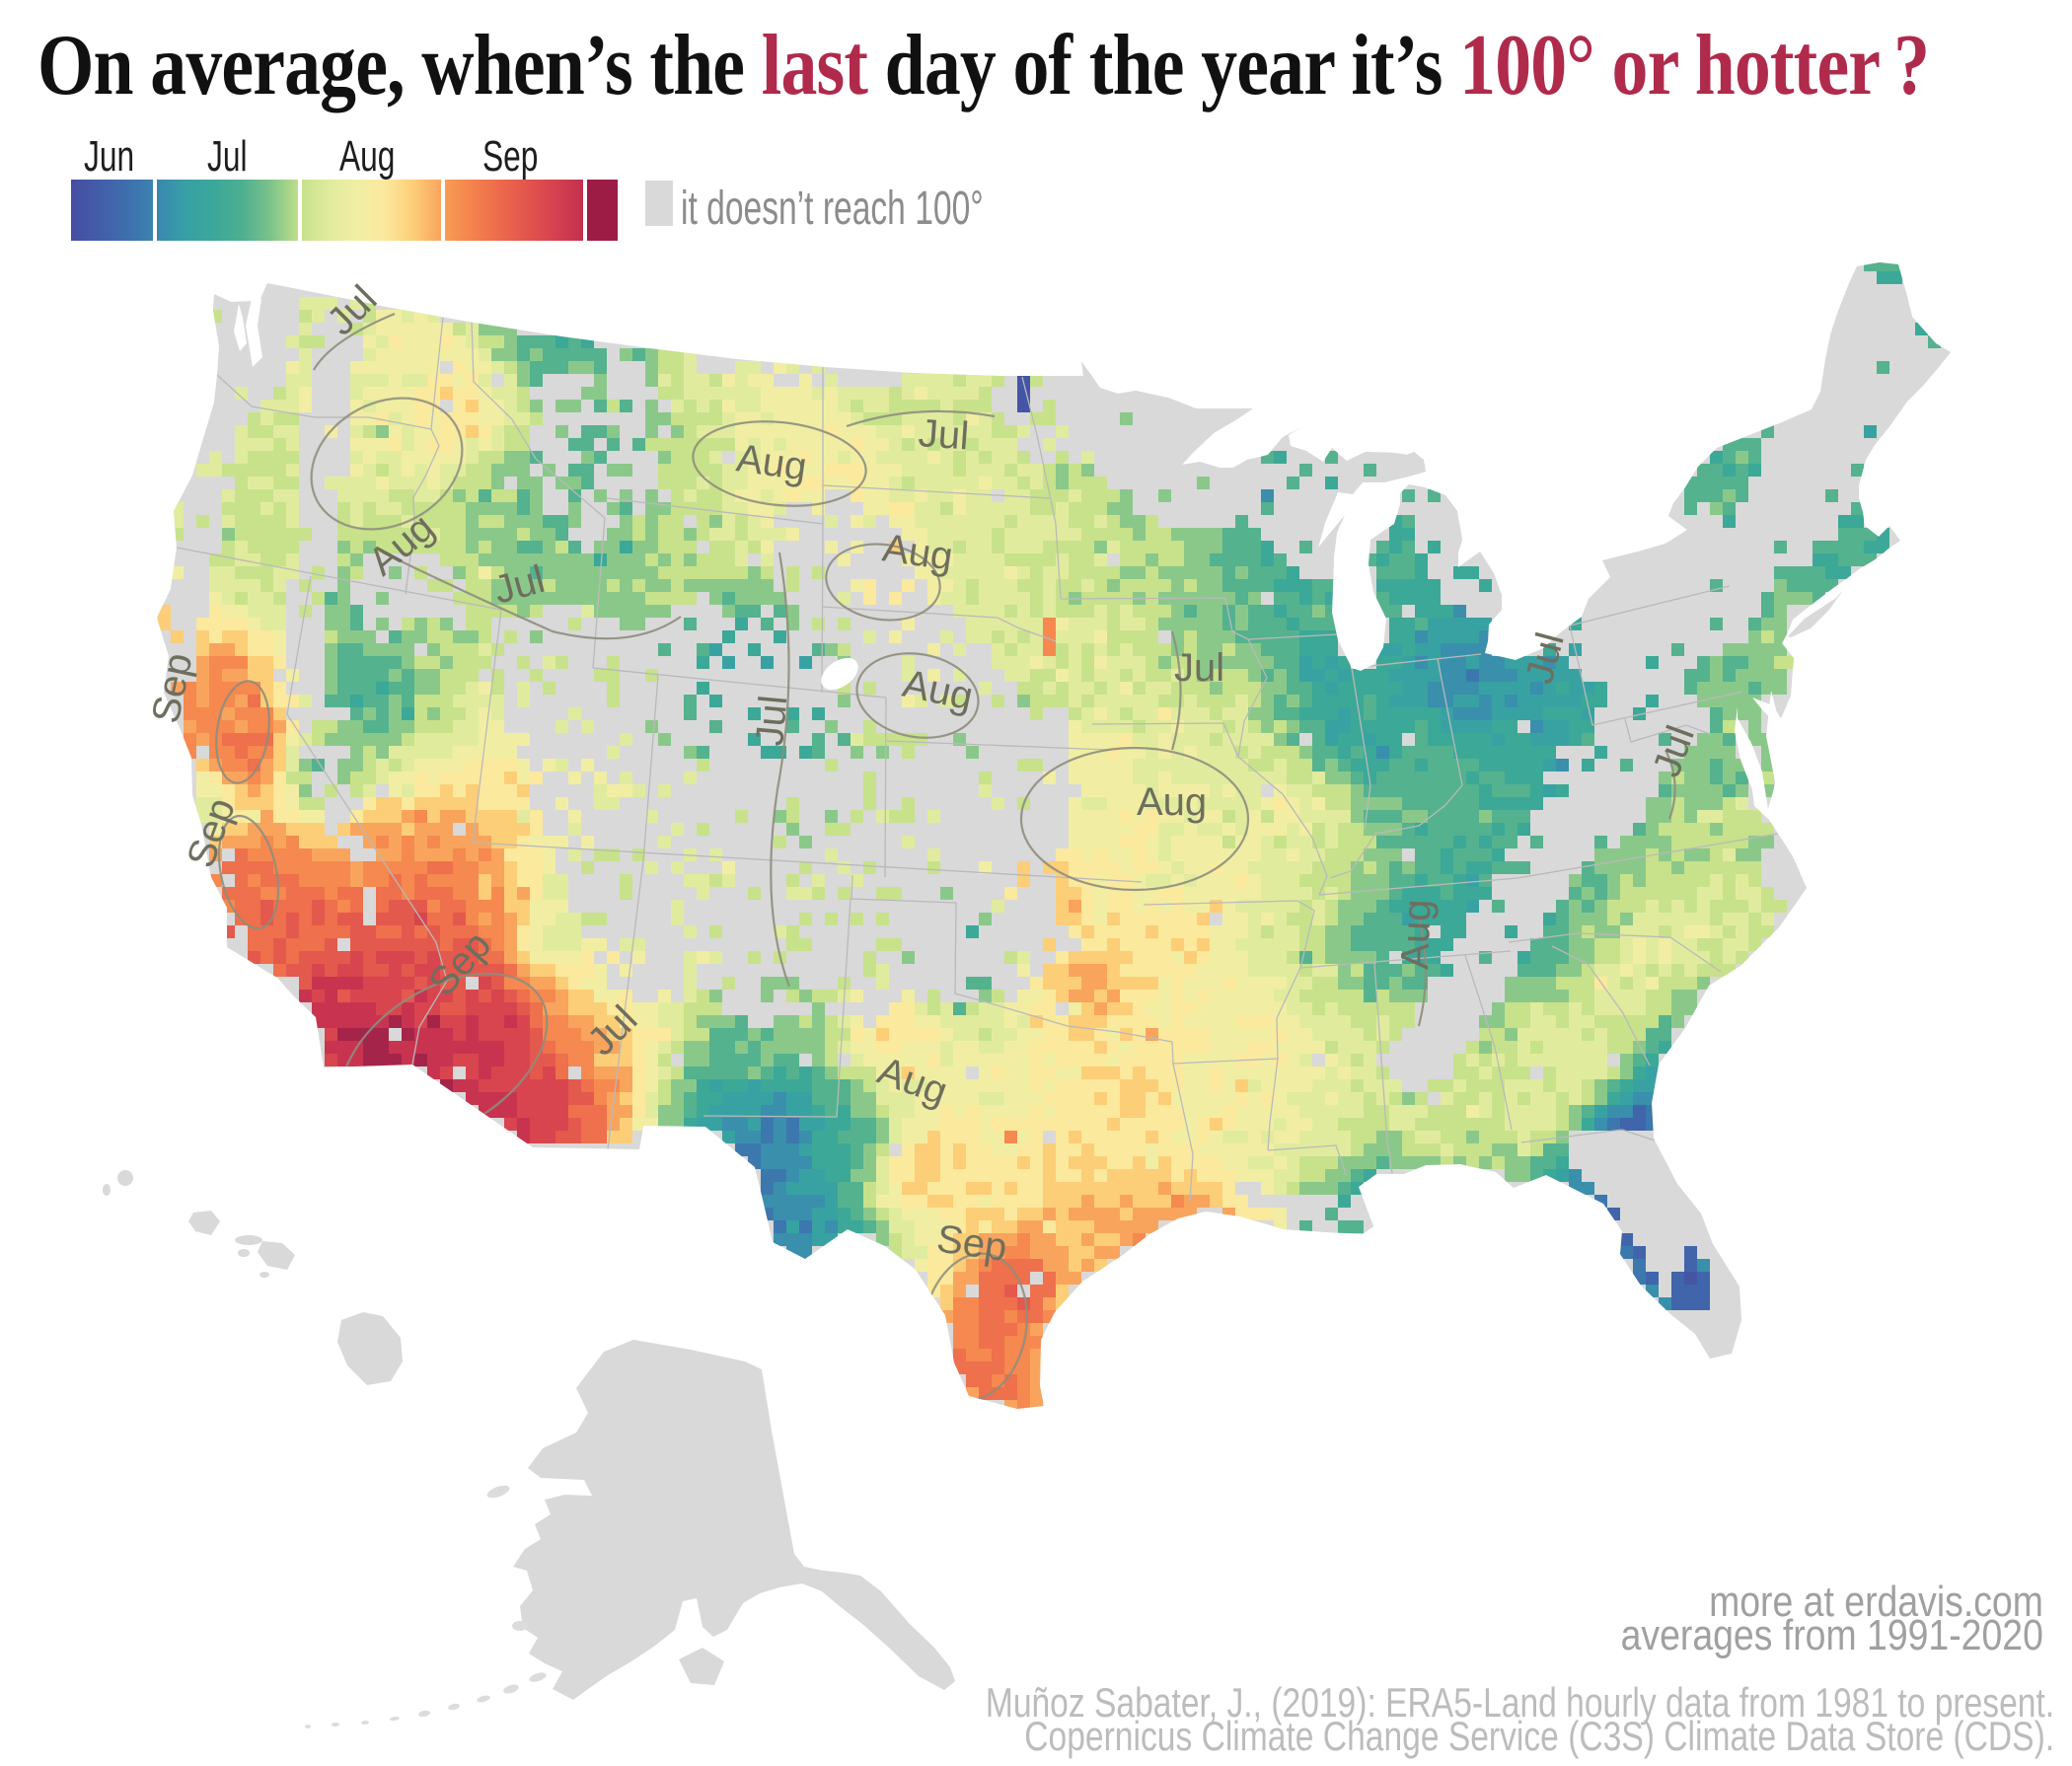 The image size is (2072, 1766). What do you see at coordinates (972, 1242) in the screenshot?
I see `svg-text: Sep` at bounding box center [972, 1242].